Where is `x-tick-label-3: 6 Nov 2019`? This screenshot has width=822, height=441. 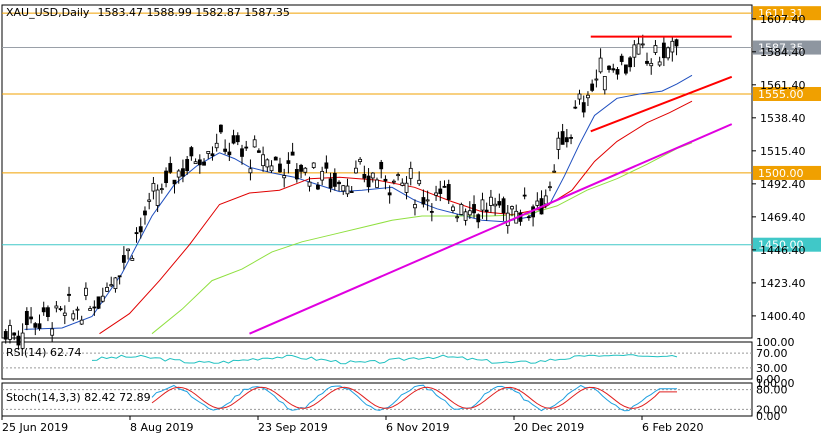
x-tick-label-3: 6 Nov 2019 is located at coordinates (417, 427).